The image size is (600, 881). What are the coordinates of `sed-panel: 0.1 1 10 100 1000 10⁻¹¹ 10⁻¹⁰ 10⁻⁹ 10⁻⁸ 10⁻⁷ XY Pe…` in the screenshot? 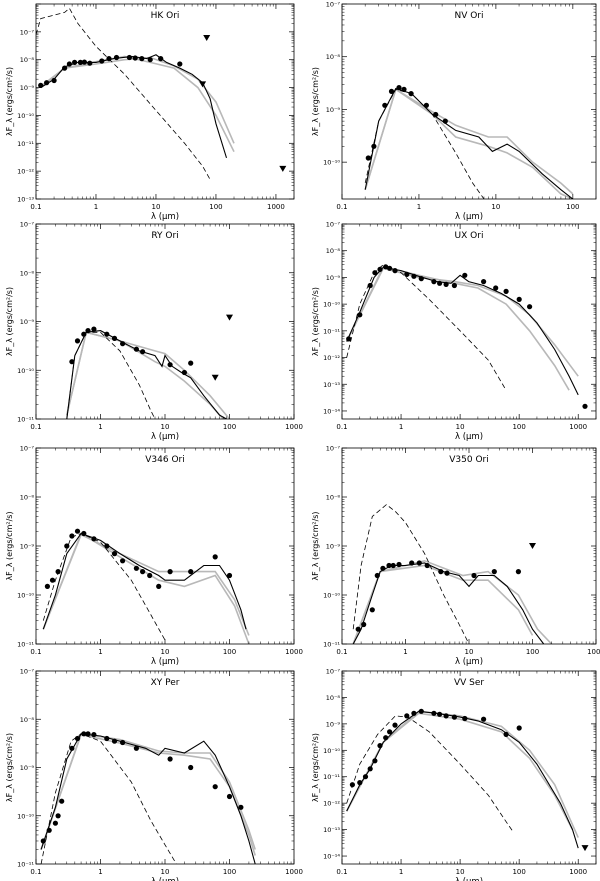 It's located at (154, 774).